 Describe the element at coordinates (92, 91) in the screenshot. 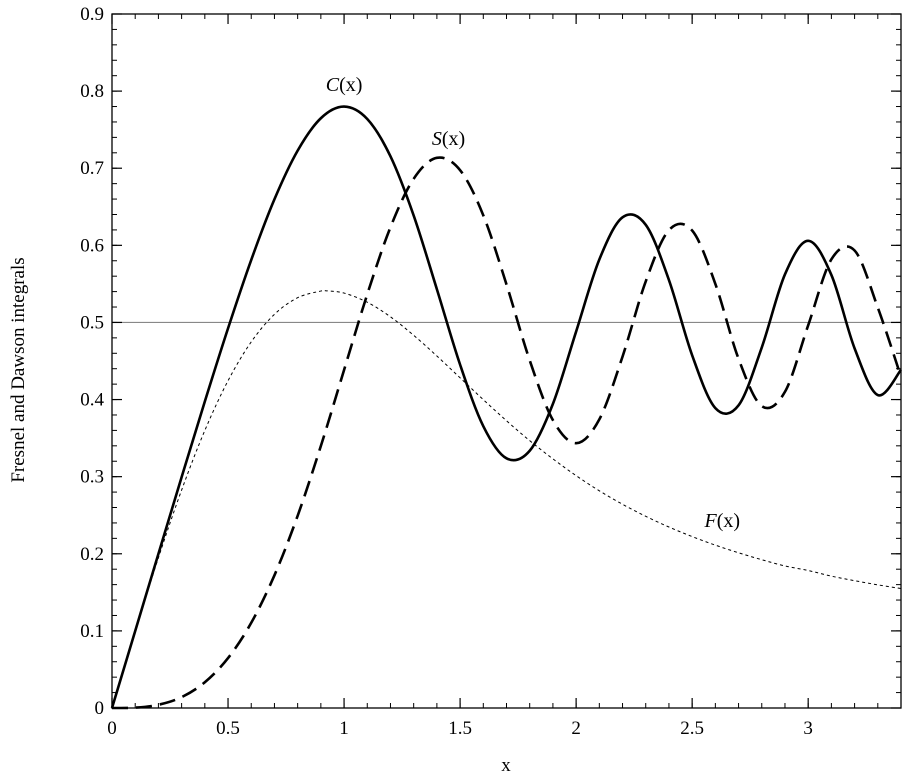

I see `y-tick-label: 0.8` at that location.